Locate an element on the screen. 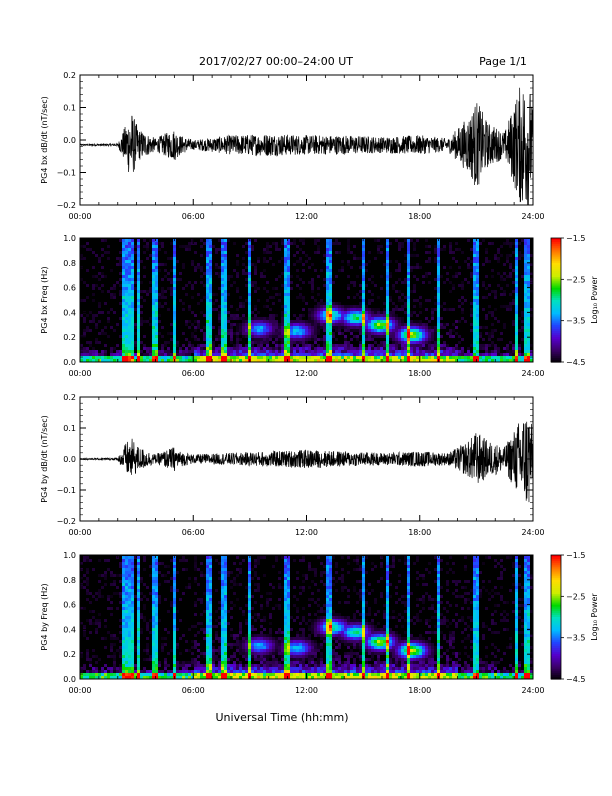 The width and height of the screenshot is (612, 796). y-tick-label: 0.8 is located at coordinates (69, 263).